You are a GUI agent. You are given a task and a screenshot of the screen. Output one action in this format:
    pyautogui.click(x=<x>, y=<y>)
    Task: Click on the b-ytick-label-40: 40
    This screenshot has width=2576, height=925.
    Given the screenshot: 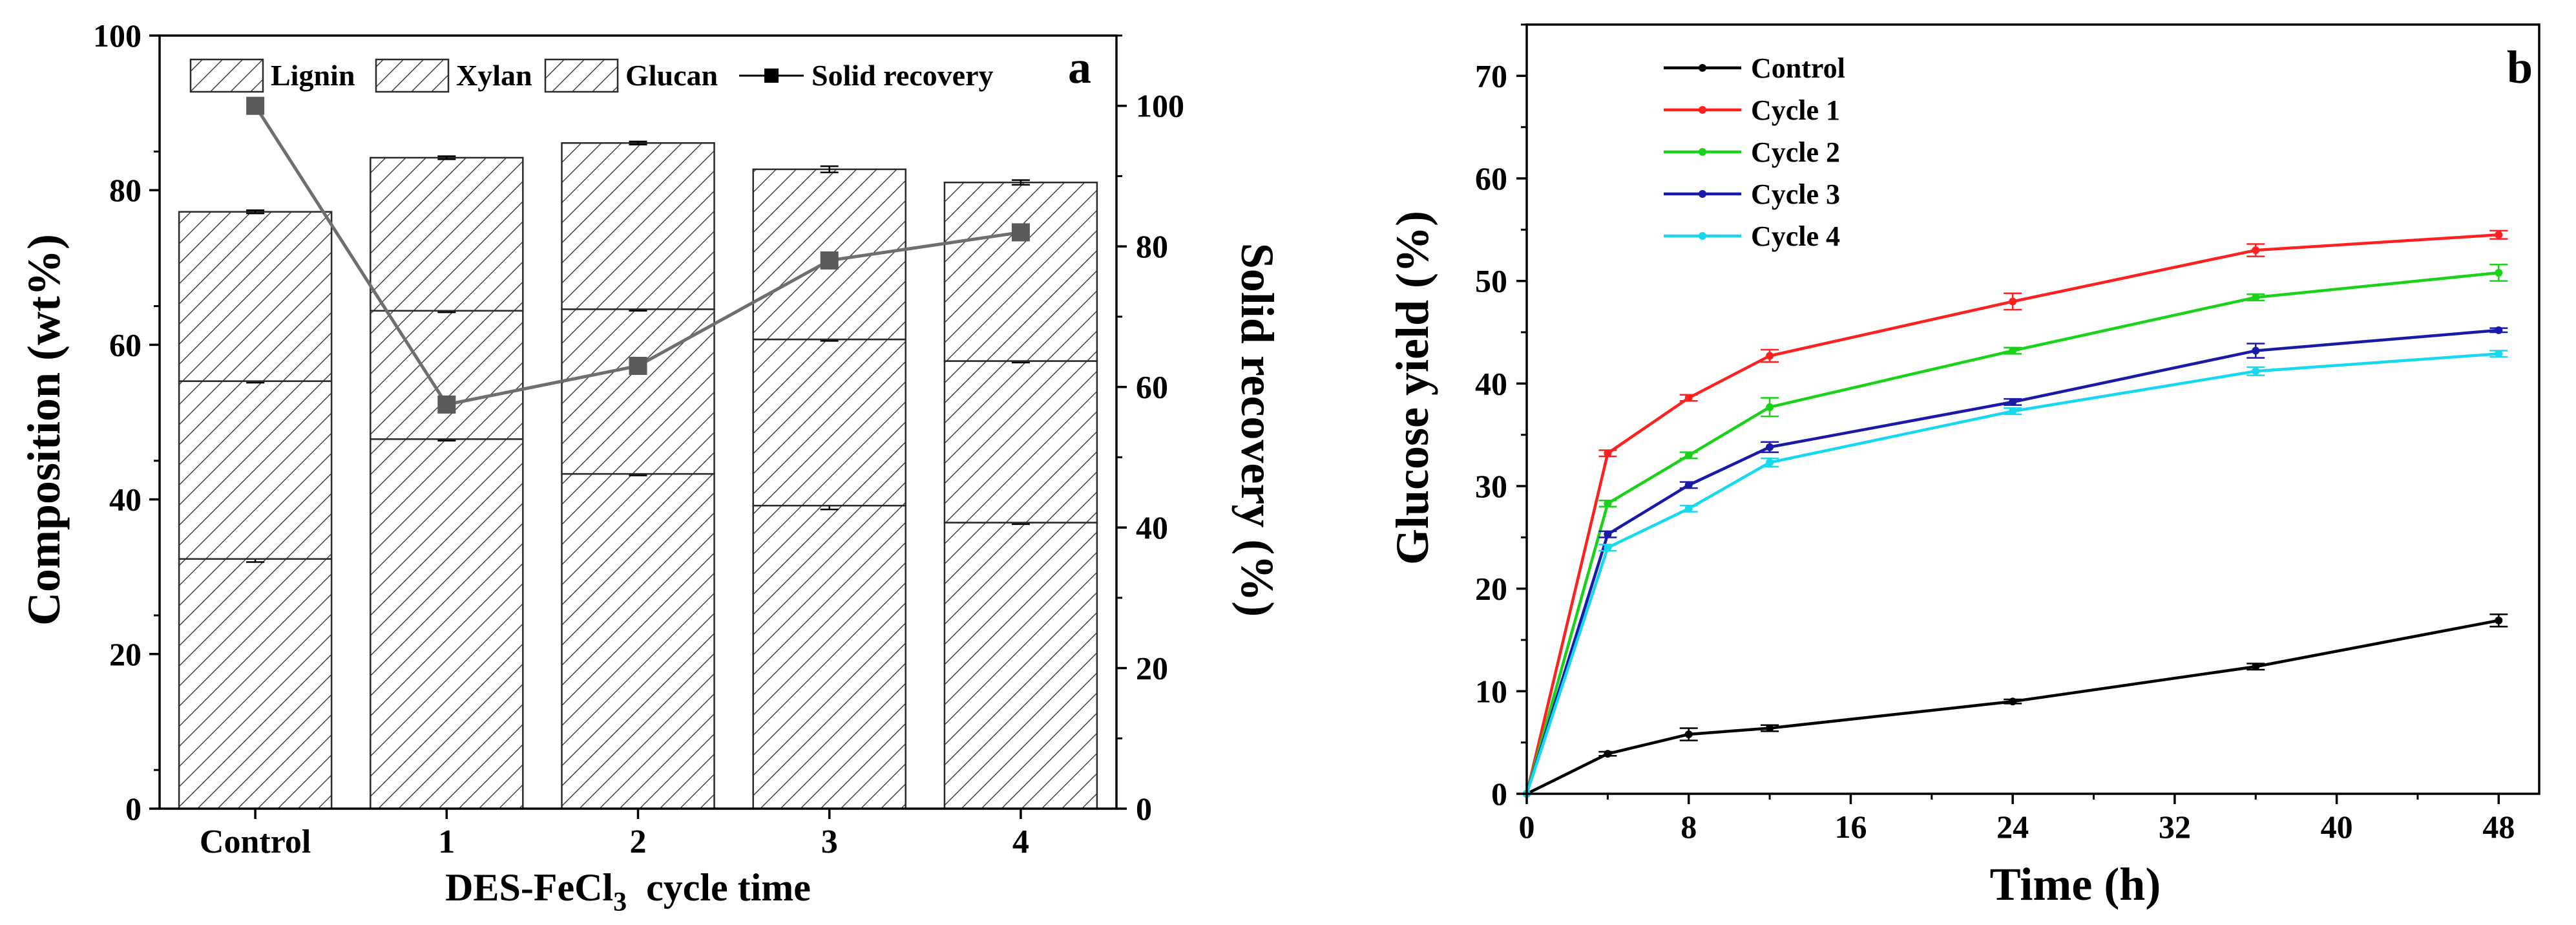 What is the action you would take?
    pyautogui.click(x=1491, y=383)
    